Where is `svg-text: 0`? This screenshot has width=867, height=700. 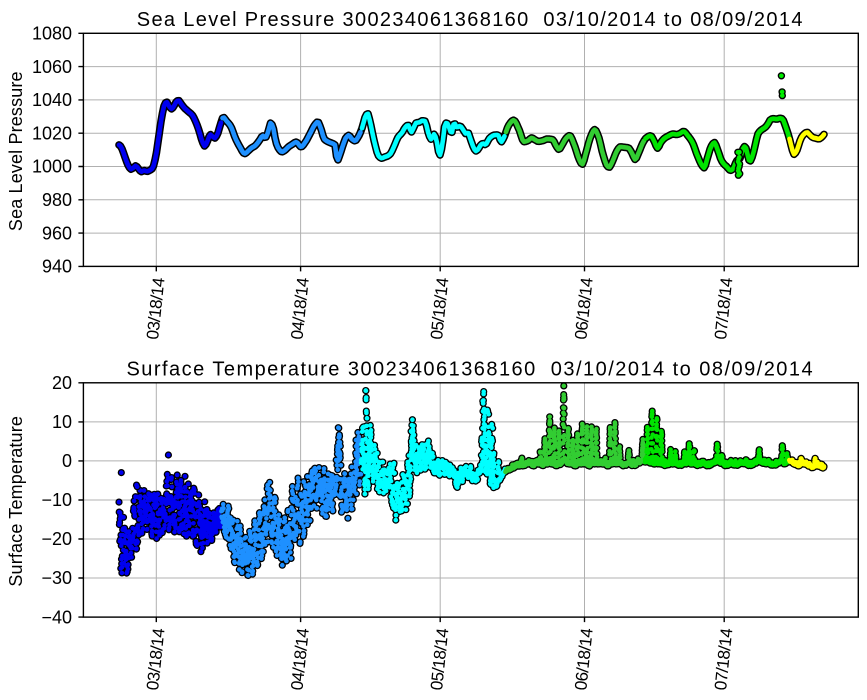 svg-text: 0 is located at coordinates (67, 461).